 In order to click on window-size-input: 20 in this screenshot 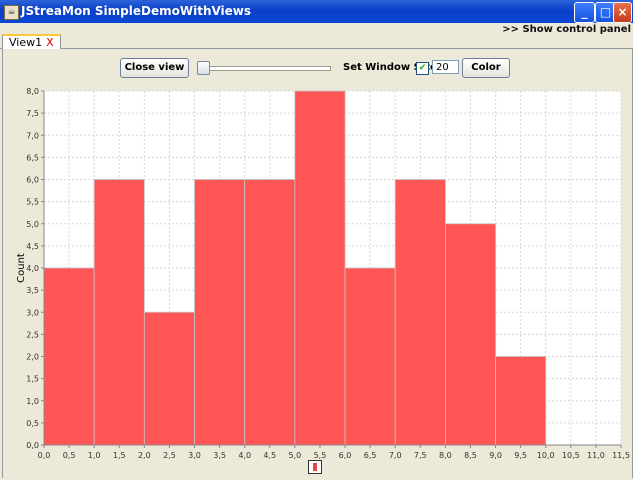, I will do `click(445, 67)`.